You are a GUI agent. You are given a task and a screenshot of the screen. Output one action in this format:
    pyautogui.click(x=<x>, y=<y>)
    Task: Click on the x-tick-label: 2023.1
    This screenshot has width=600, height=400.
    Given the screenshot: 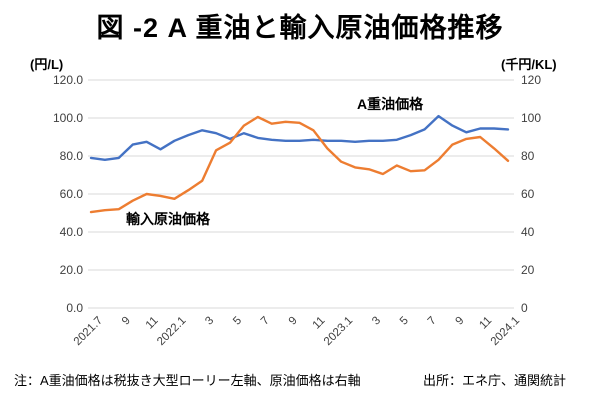 What is the action you would take?
    pyautogui.click(x=338, y=331)
    